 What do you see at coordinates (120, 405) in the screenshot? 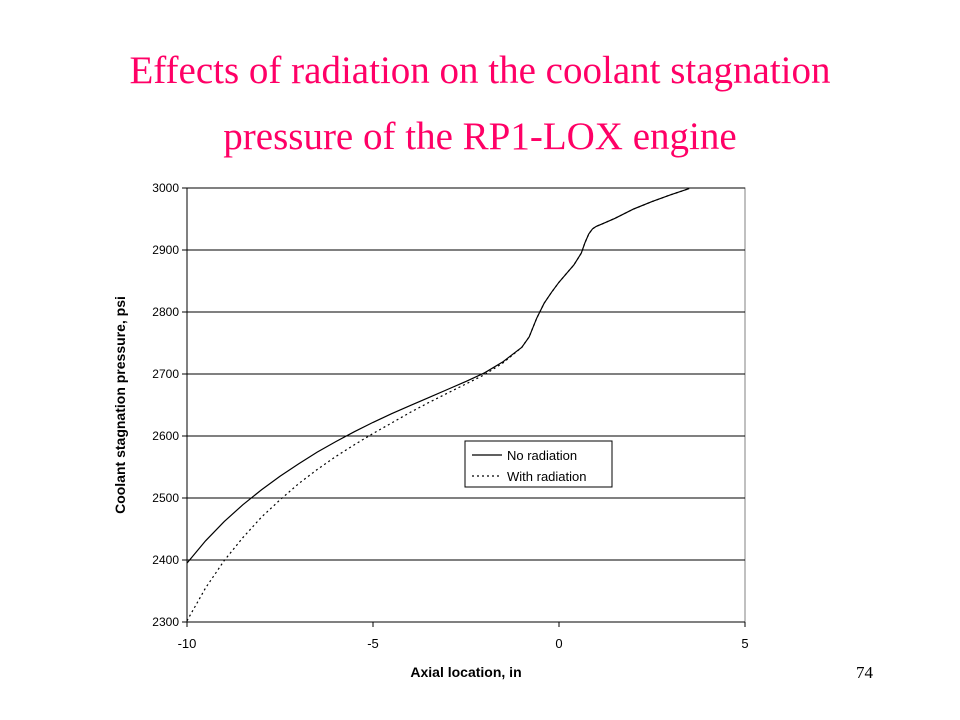
I see `y-axis-label: Coolant stagnation pressure, psi` at bounding box center [120, 405].